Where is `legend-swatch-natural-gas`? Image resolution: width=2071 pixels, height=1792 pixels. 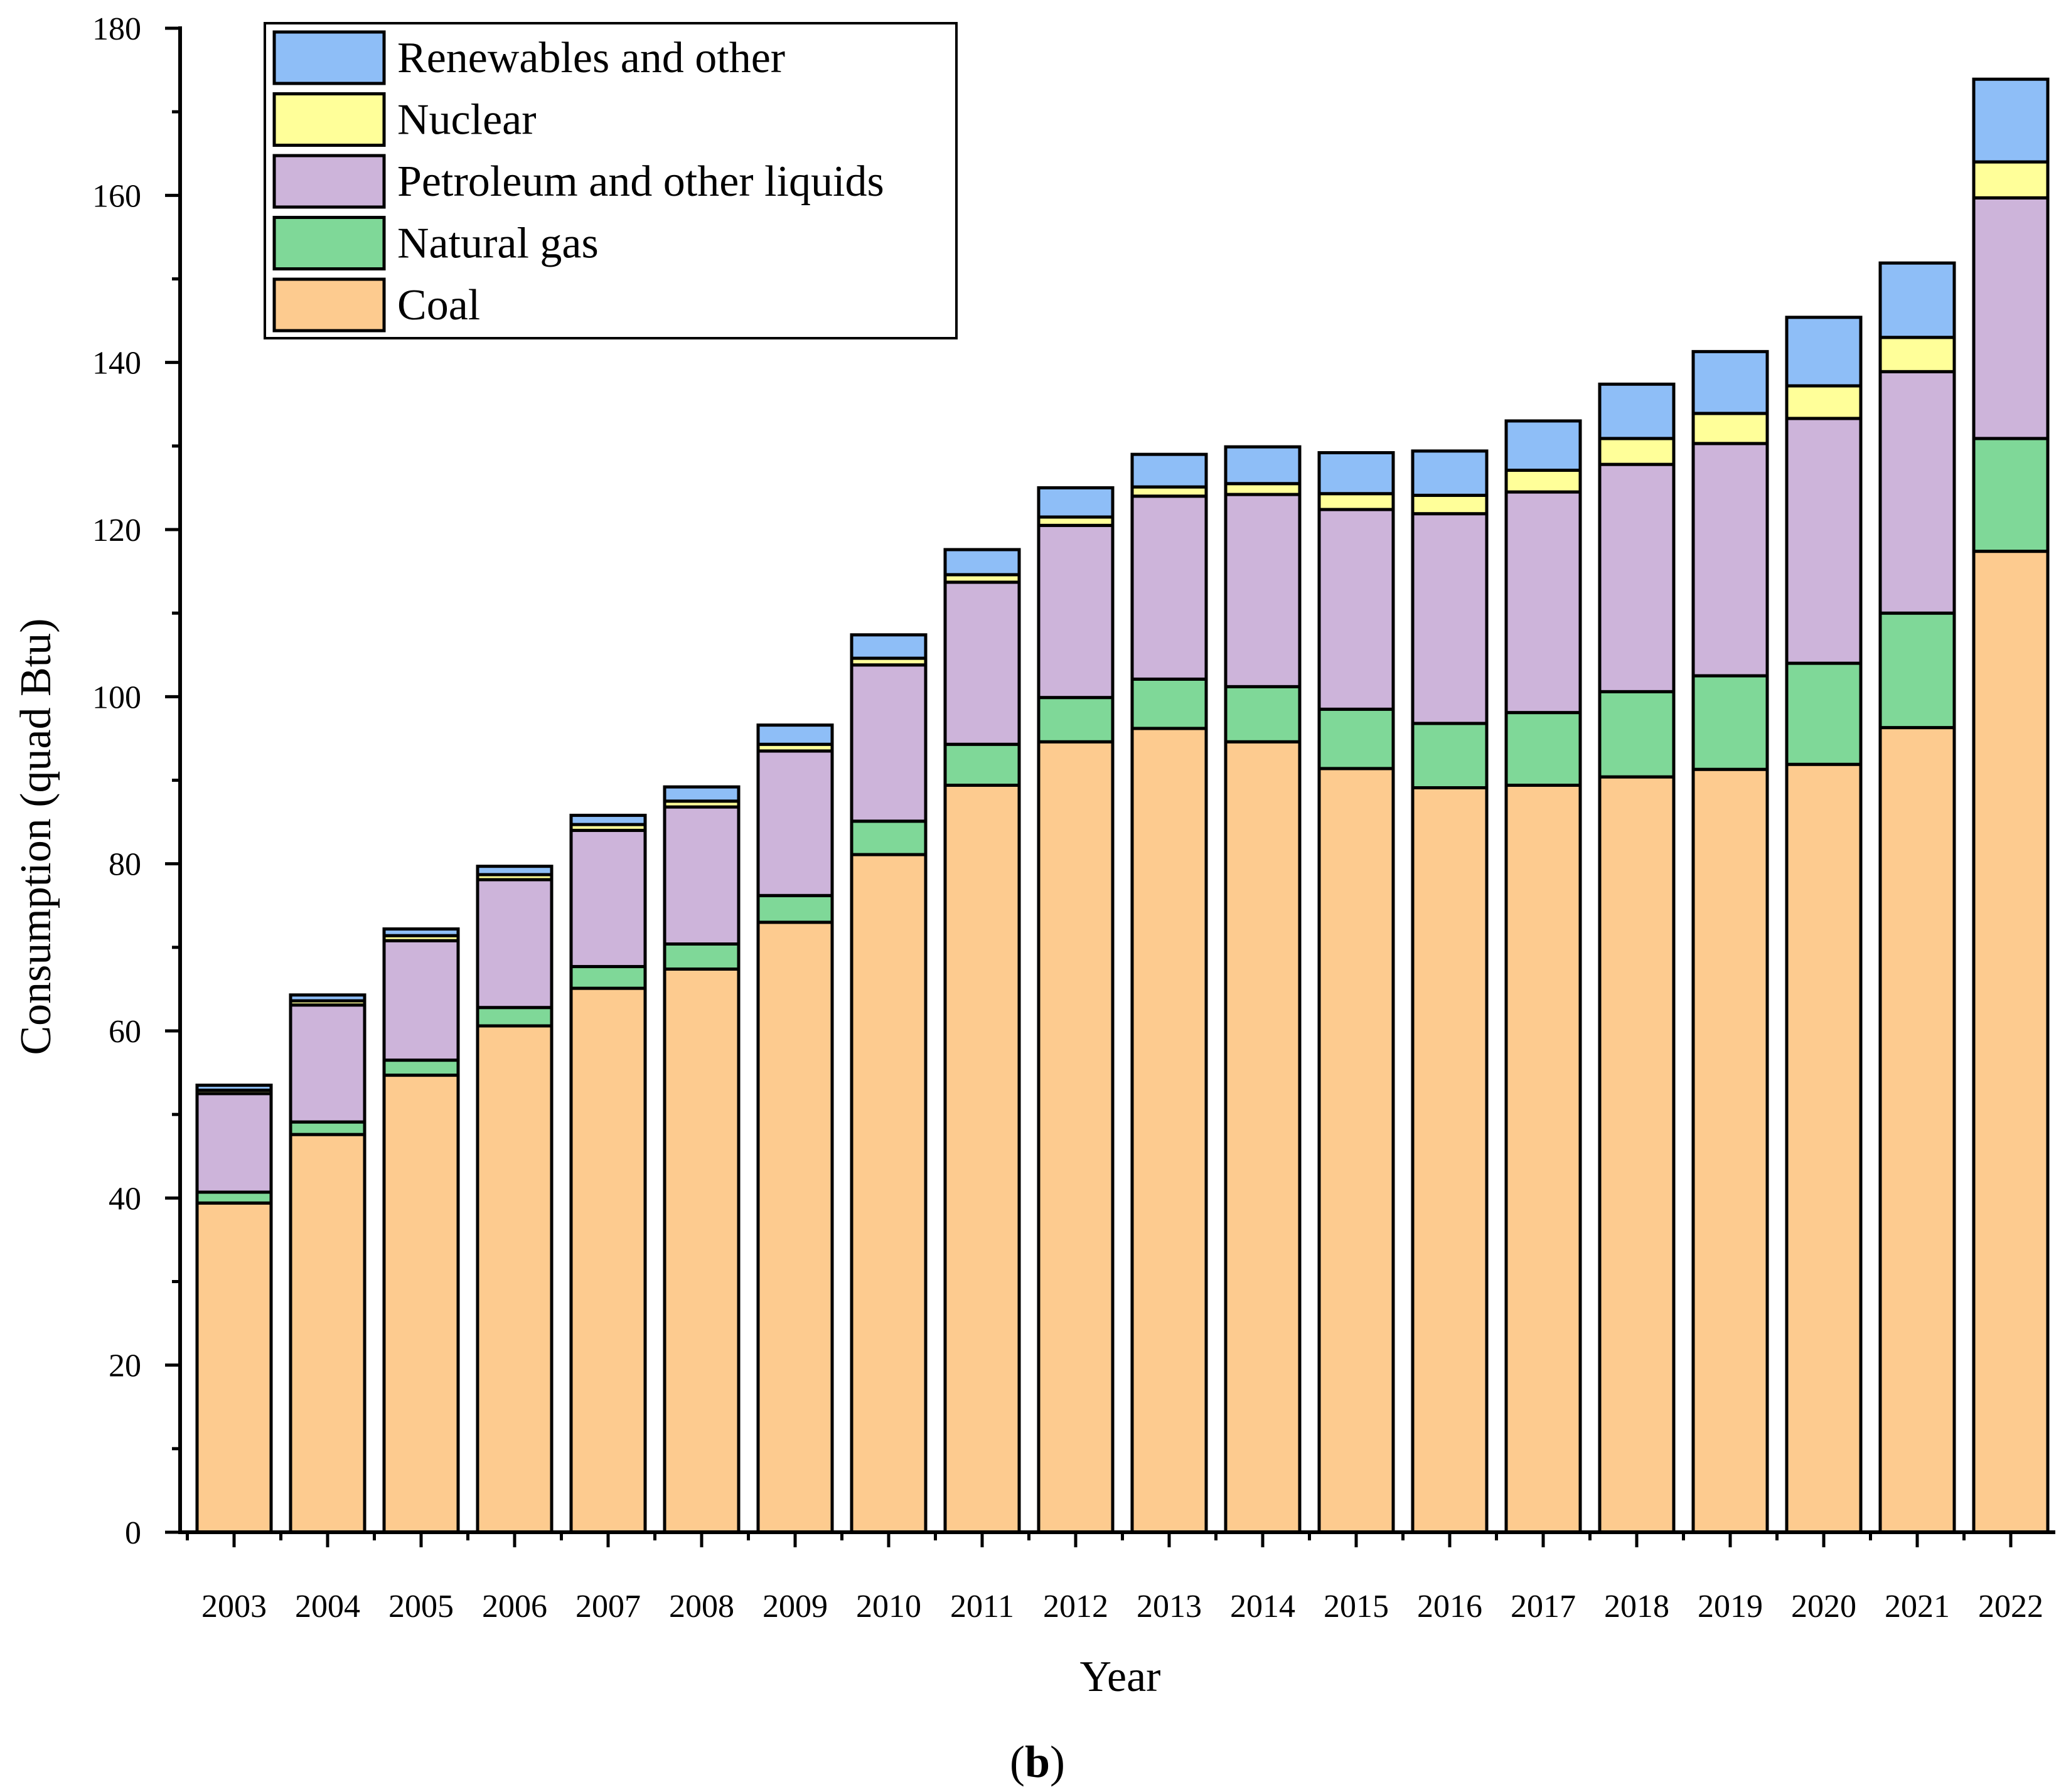 legend-swatch-natural-gas is located at coordinates (329, 243).